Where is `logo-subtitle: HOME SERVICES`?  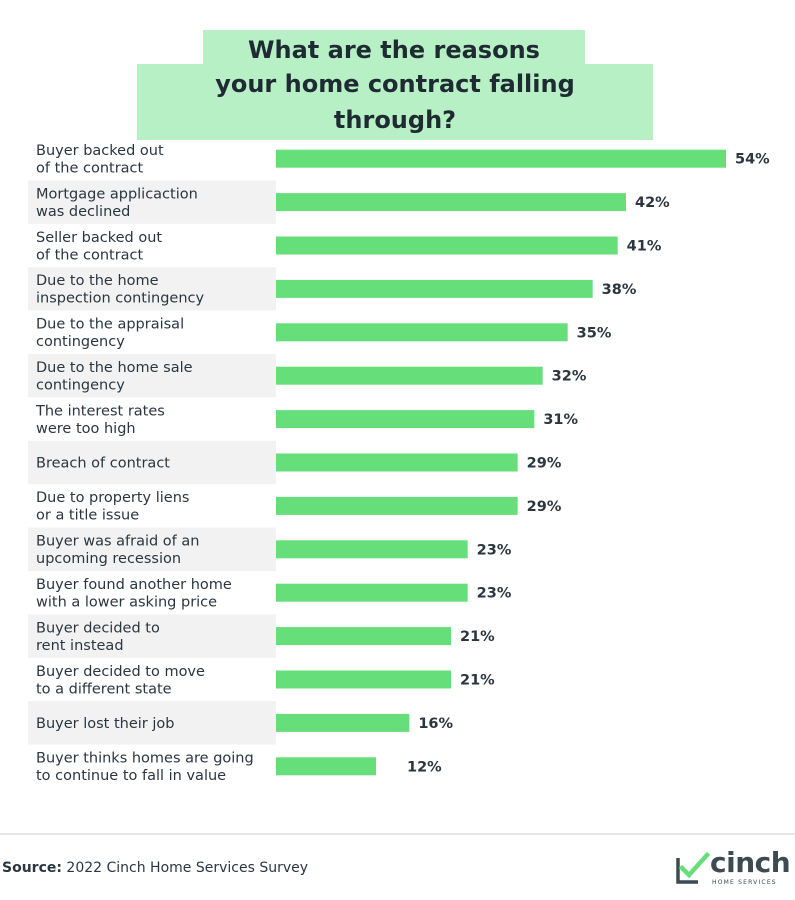 logo-subtitle: HOME SERVICES is located at coordinates (744, 882).